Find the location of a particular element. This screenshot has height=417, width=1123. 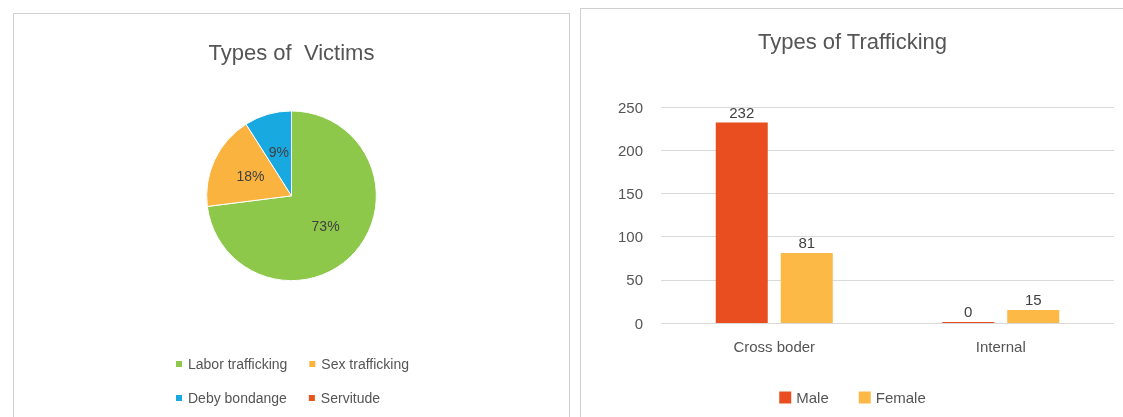

y-tick-label: 100 is located at coordinates (630, 237).